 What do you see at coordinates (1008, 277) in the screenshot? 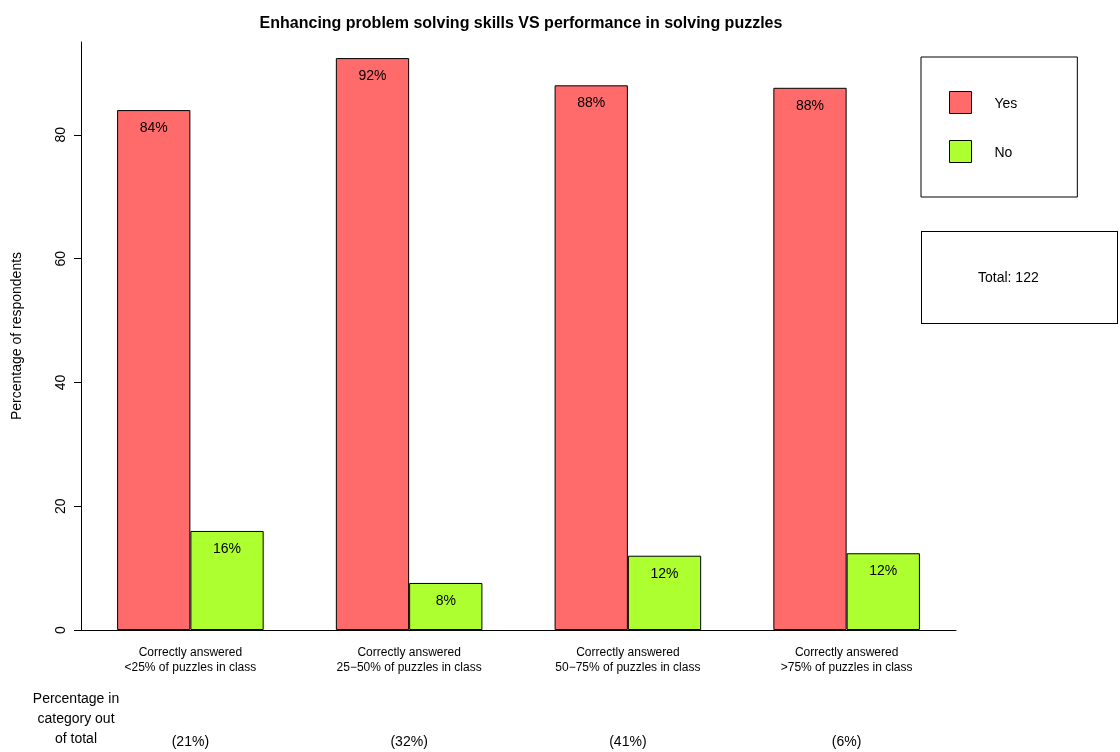
I see `text: Total: 122` at bounding box center [1008, 277].